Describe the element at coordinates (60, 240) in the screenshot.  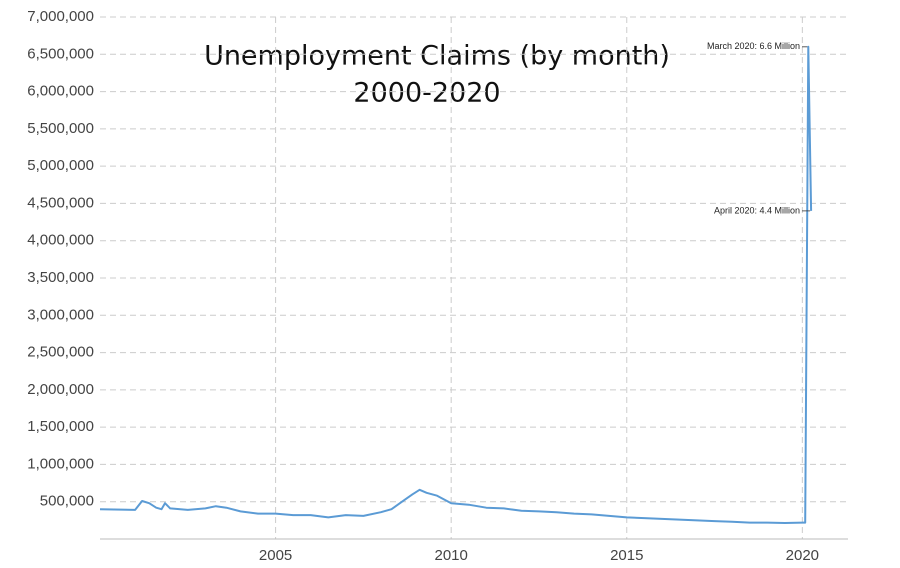
I see `y-tick-label: 4,000,000` at that location.